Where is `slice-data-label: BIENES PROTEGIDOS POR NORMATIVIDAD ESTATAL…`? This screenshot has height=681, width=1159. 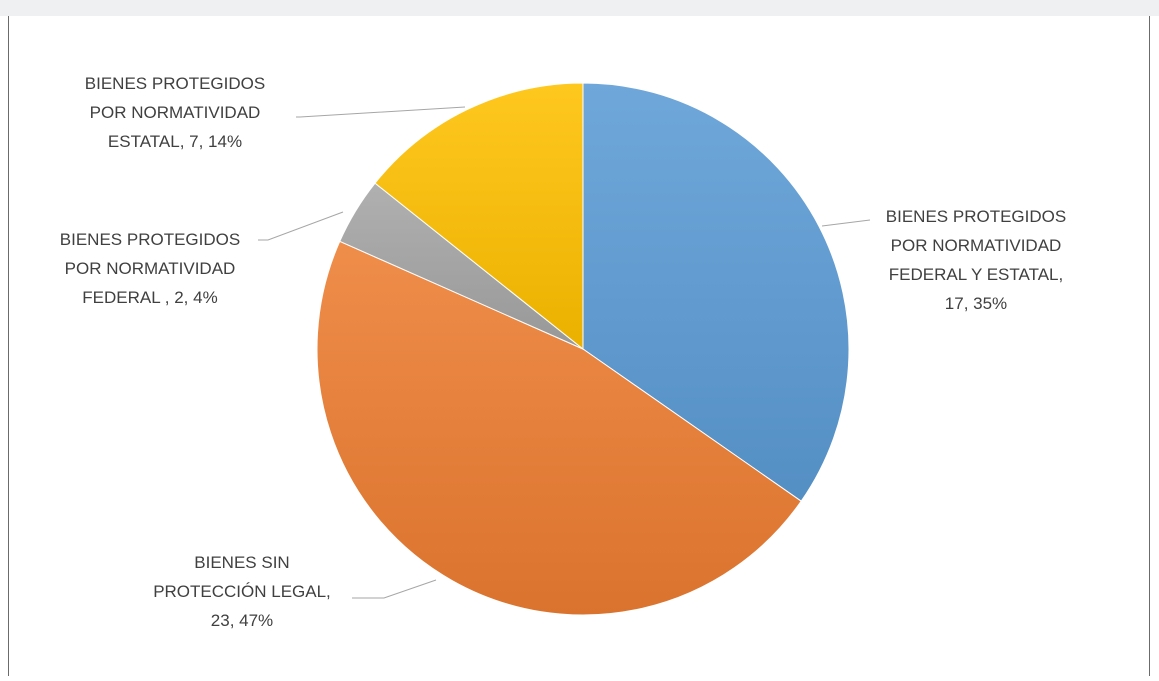 slice-data-label: BIENES PROTEGIDOS POR NORMATIVIDAD ESTATAL… is located at coordinates (175, 112).